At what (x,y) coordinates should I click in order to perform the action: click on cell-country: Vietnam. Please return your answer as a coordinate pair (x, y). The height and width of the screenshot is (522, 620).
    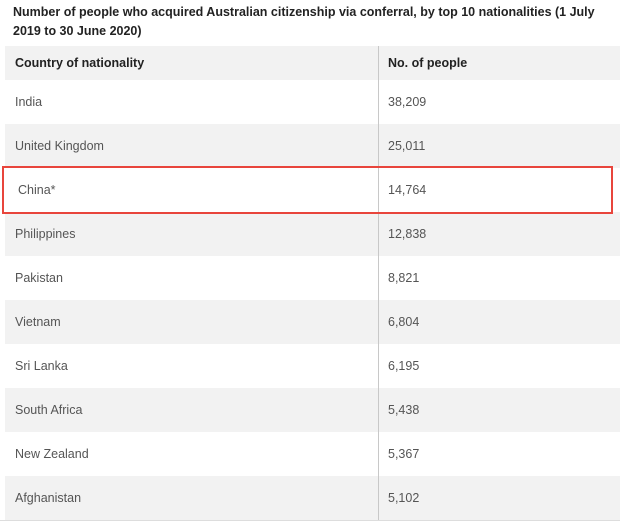
    Looking at the image, I should click on (192, 322).